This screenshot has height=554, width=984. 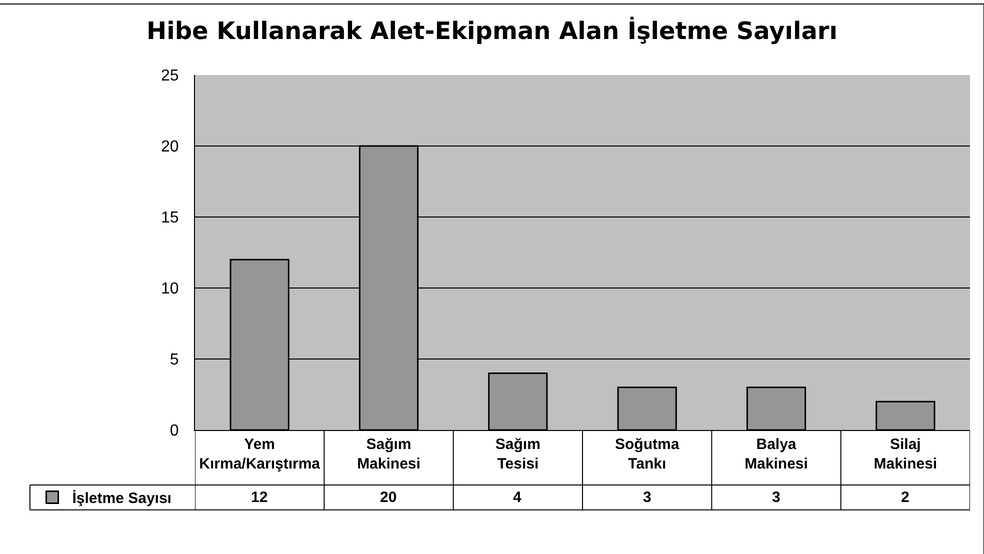 I want to click on data-label: 2, so click(x=905, y=497).